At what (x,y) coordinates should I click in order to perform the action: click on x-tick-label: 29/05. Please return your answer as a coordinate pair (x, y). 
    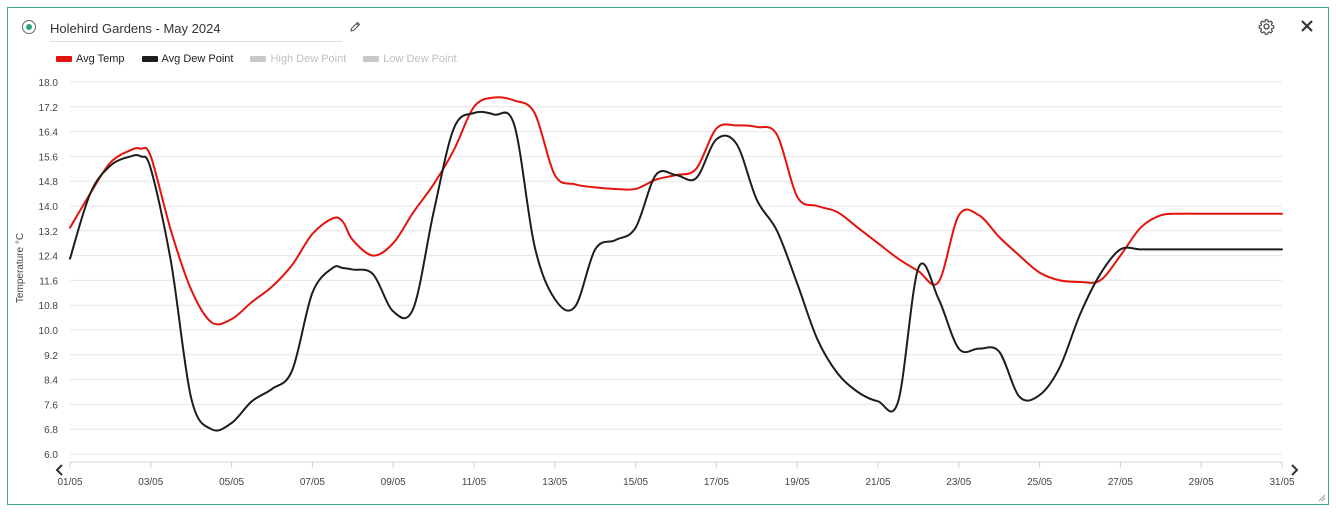
    Looking at the image, I should click on (1201, 482).